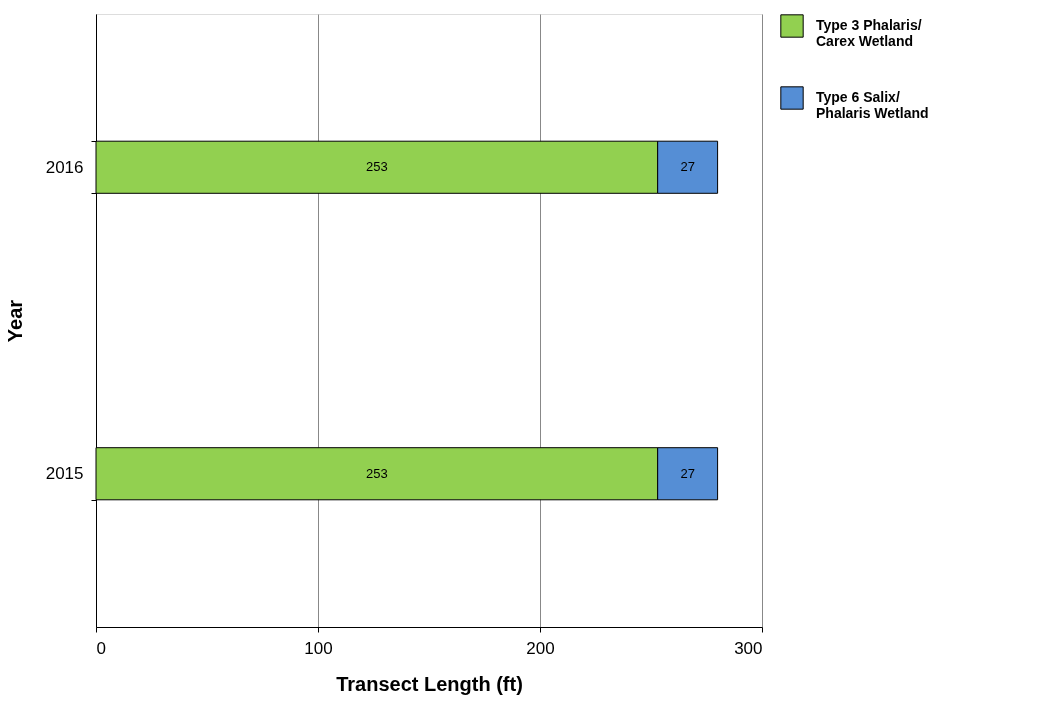 The height and width of the screenshot is (710, 1060). What do you see at coordinates (872, 105) in the screenshot?
I see `legend-label: Type 6 Salix/Phalaris Wetland` at bounding box center [872, 105].